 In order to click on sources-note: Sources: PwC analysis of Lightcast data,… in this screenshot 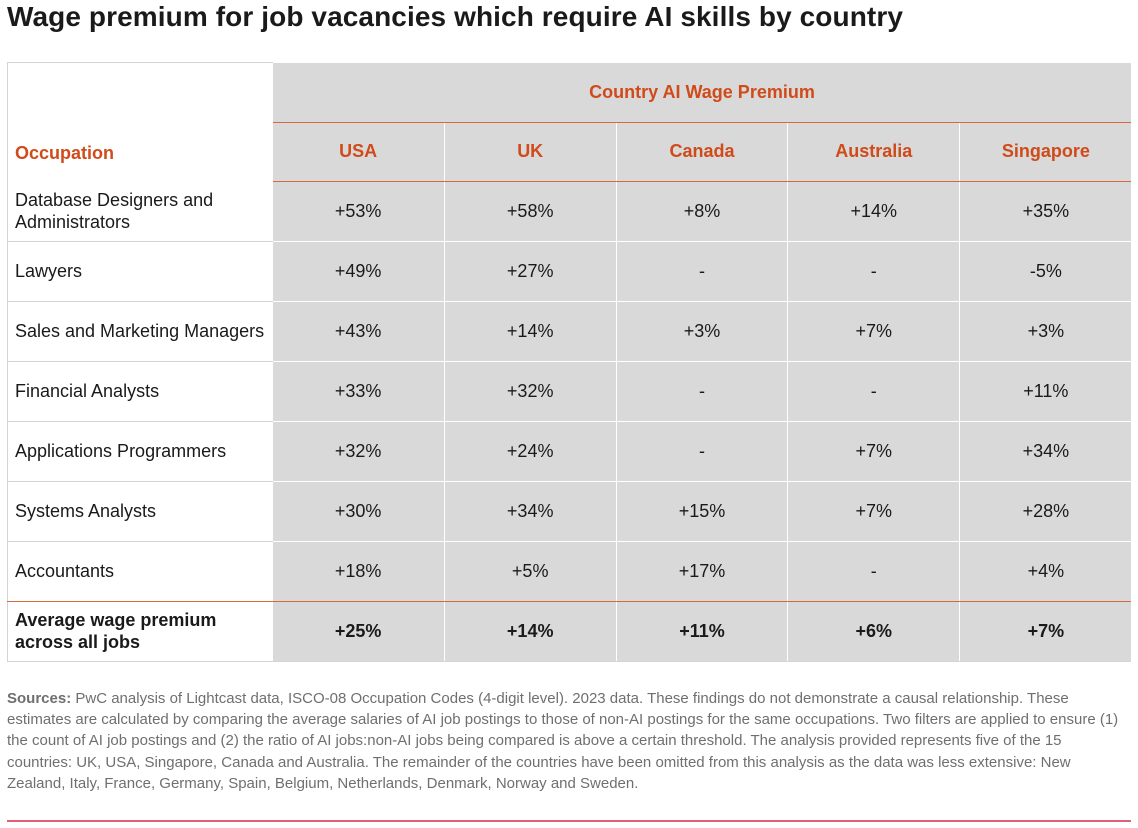, I will do `click(567, 741)`.